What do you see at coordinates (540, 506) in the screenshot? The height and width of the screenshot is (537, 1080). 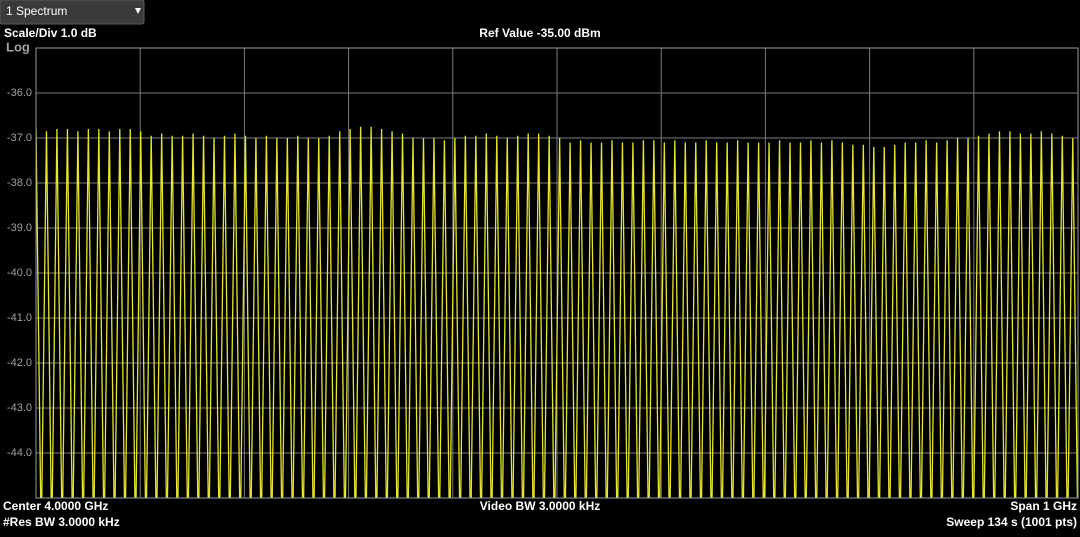 I see `video-bw: Video BW 3.0000 kHz` at bounding box center [540, 506].